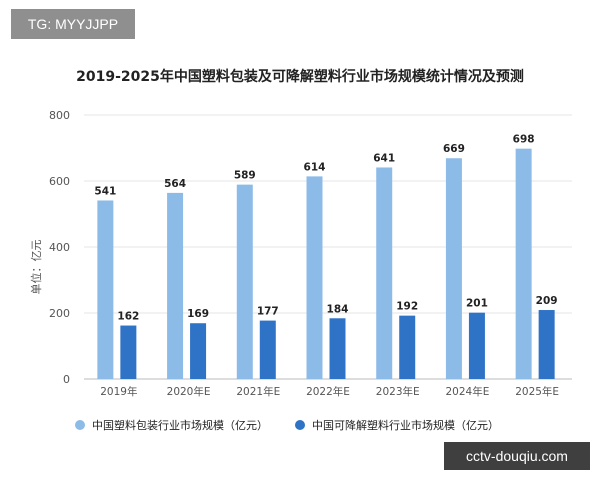 The height and width of the screenshot is (480, 600). Describe the element at coordinates (454, 149) in the screenshot. I see `data-label-packaging: 669` at that location.